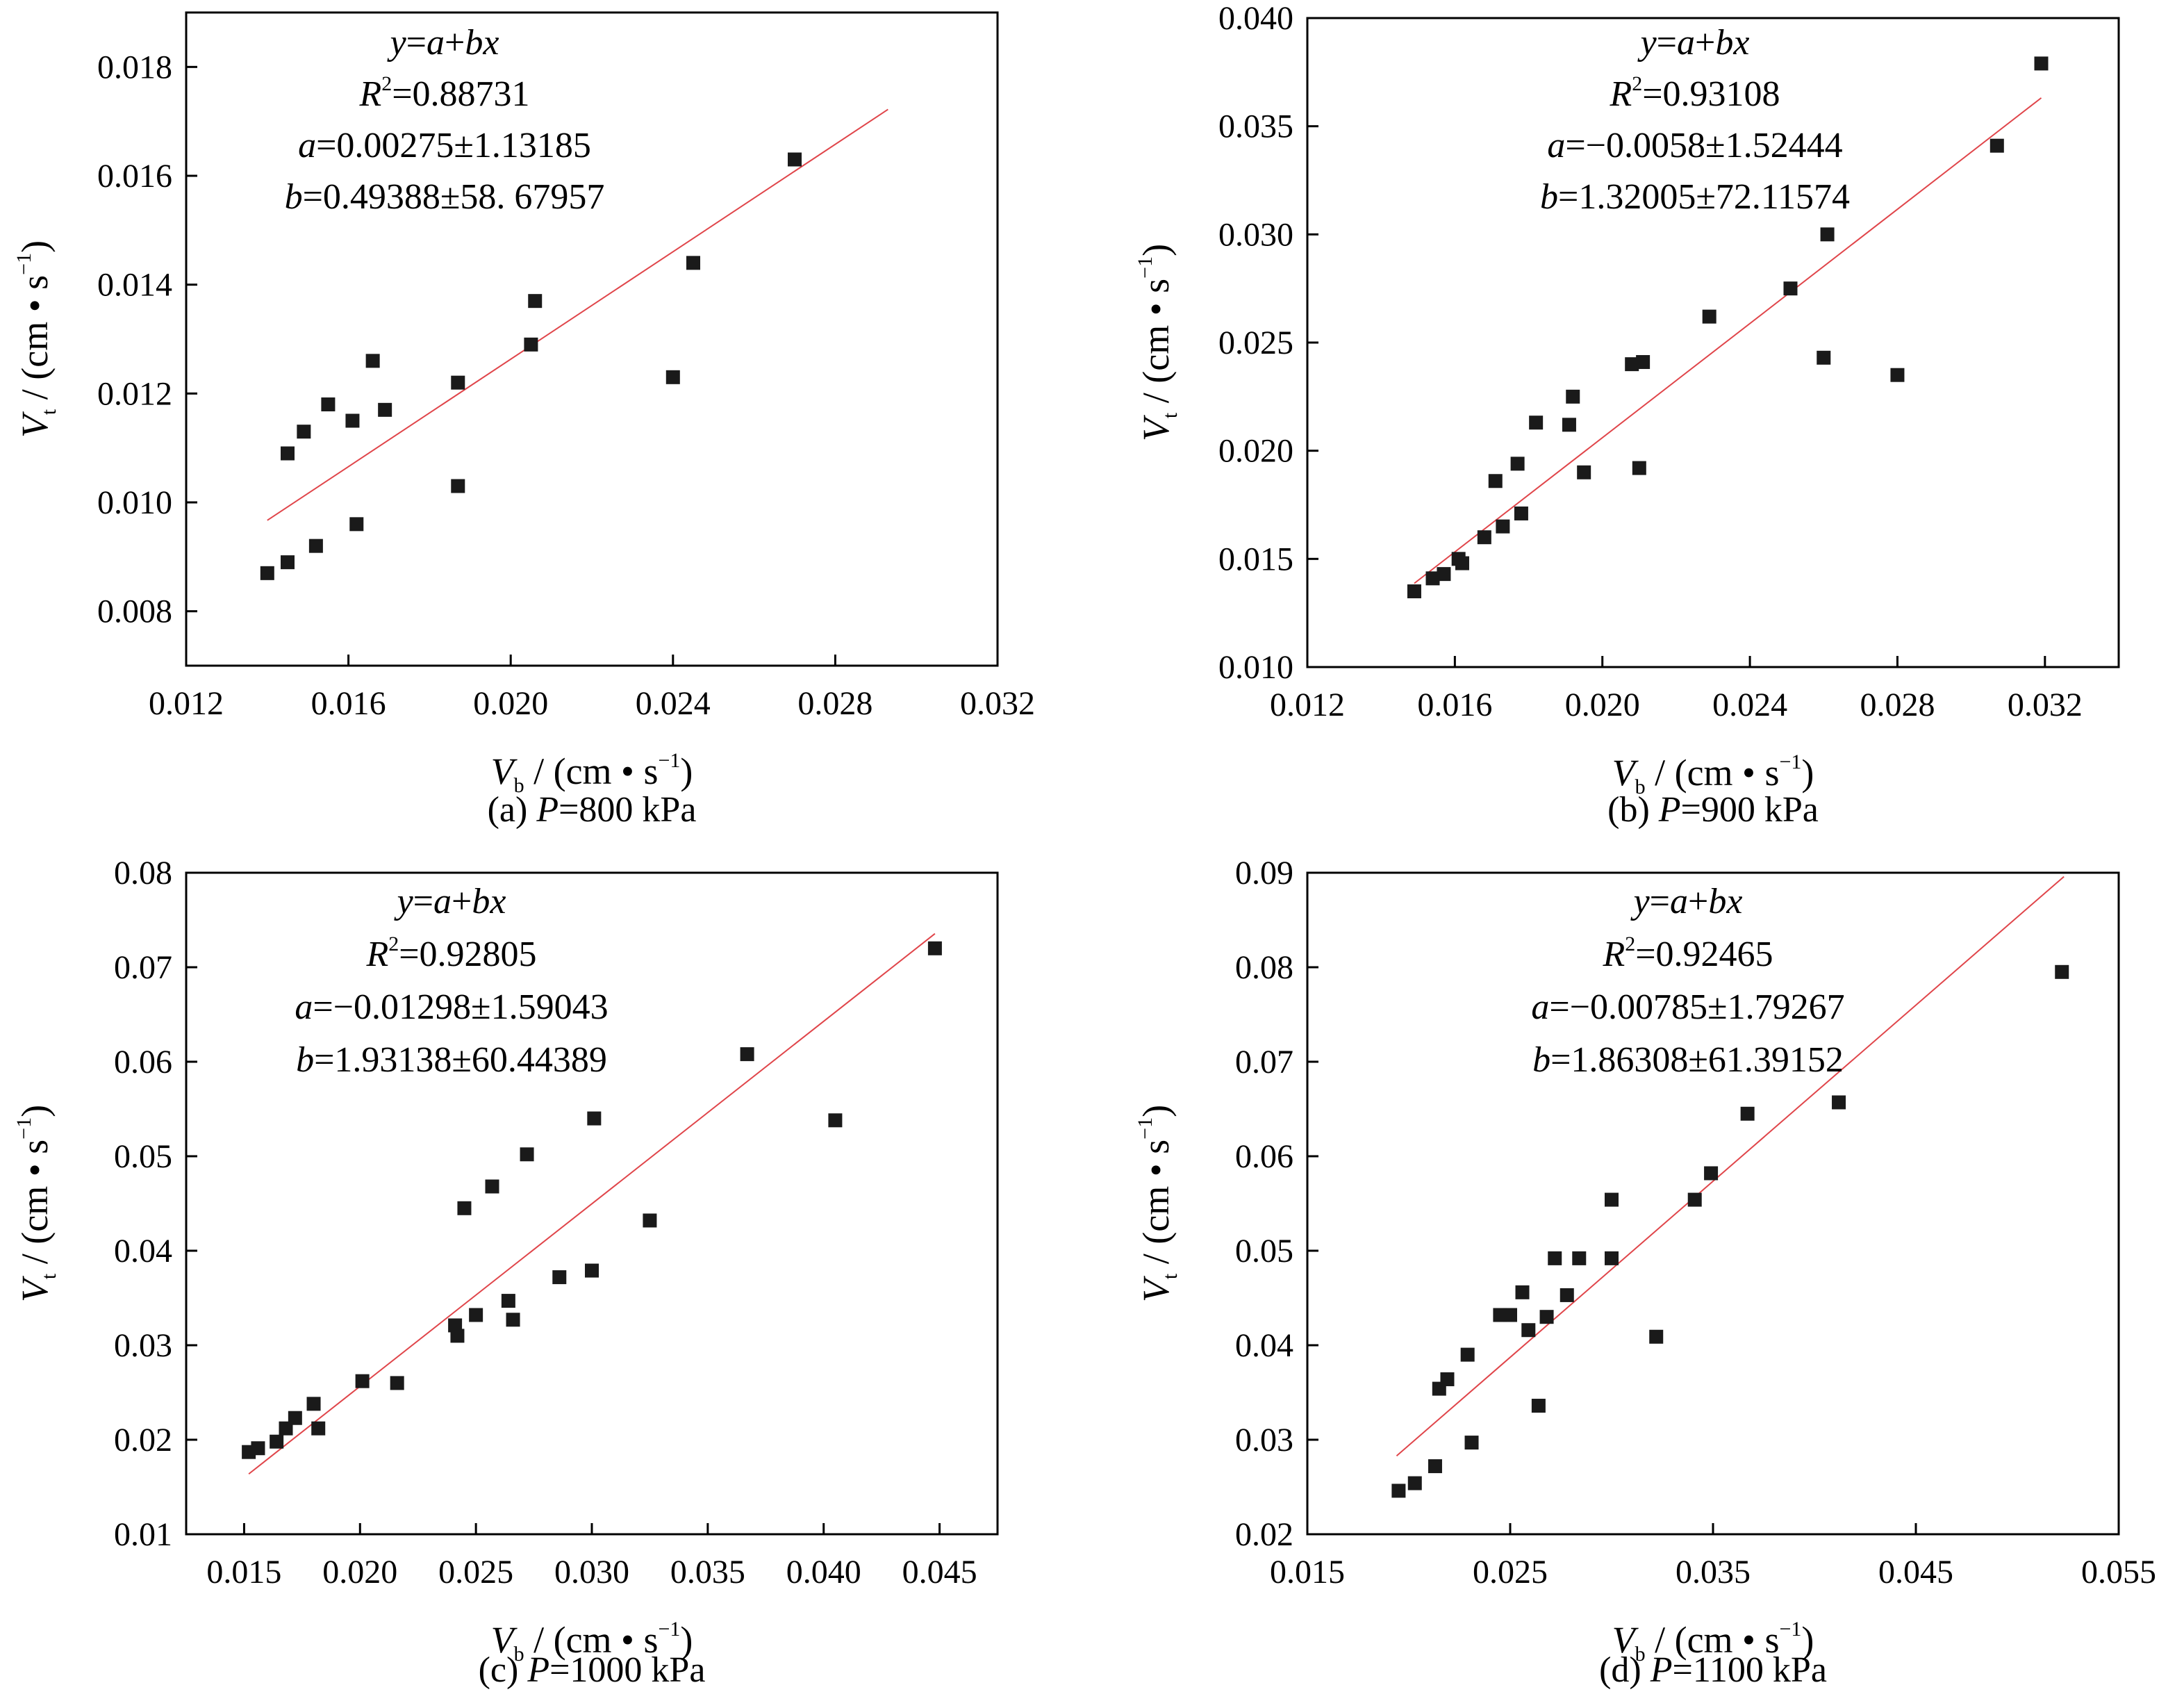 This screenshot has width=2184, height=1701. What do you see at coordinates (143, 1534) in the screenshot?
I see `y-tick-label: 0.01` at bounding box center [143, 1534].